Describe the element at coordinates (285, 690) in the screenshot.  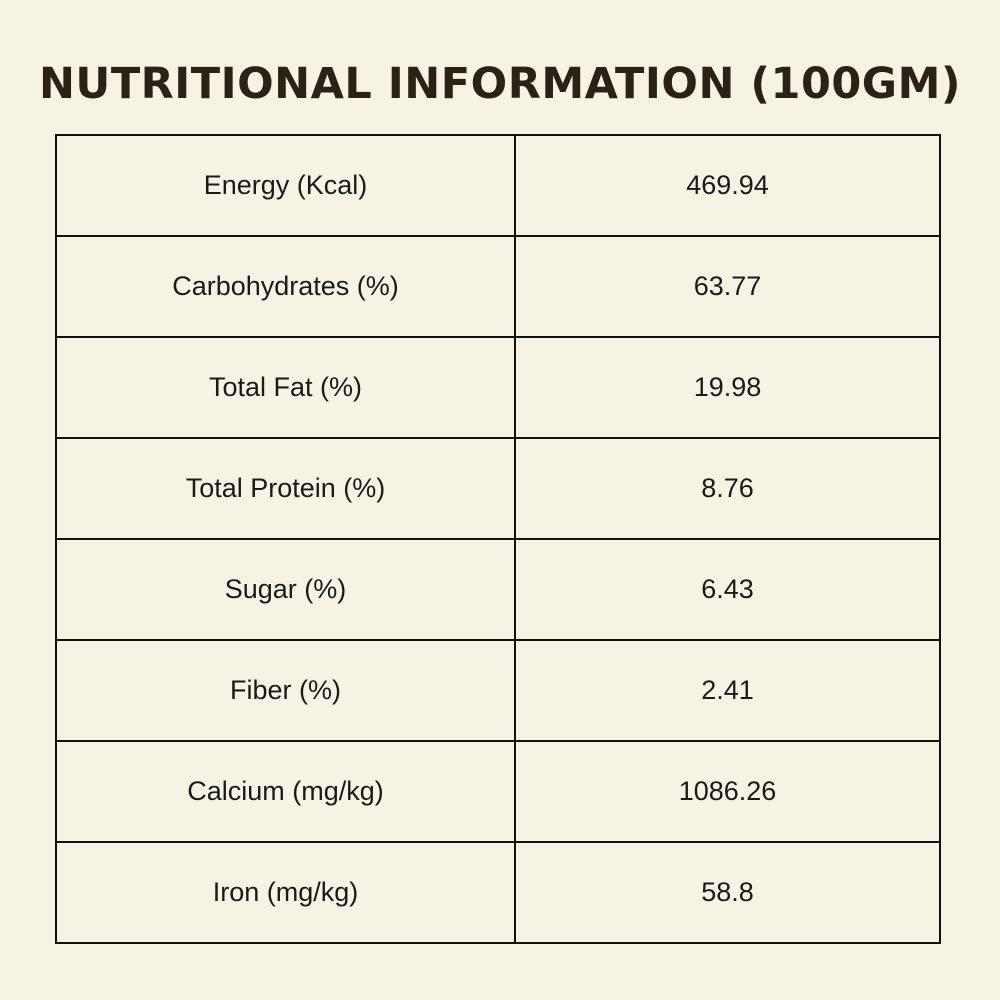
I see `nutrient-label: Fiber (%)` at that location.